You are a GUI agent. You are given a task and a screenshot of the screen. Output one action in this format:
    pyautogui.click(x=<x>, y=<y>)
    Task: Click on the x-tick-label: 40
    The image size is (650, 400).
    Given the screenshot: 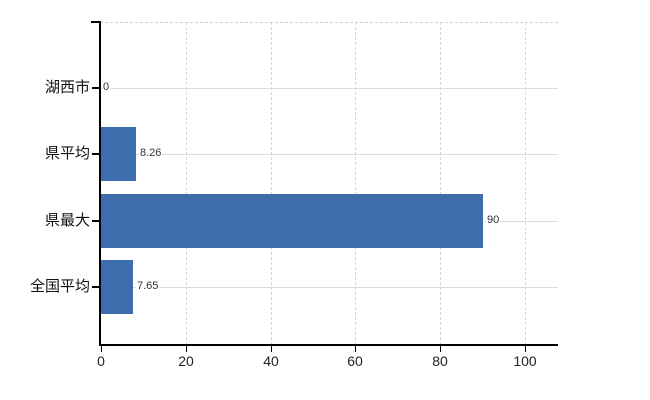 What is the action you would take?
    pyautogui.click(x=271, y=361)
    